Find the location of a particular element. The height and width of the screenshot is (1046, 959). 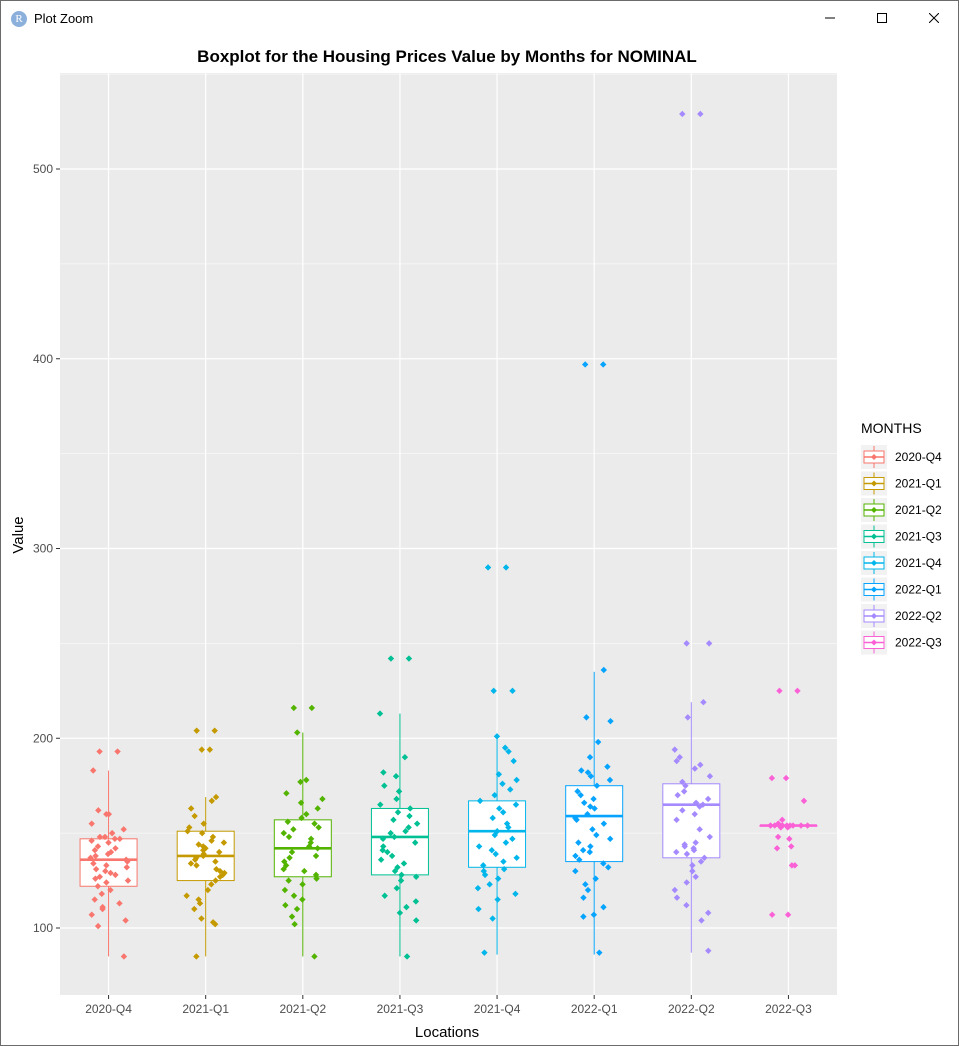

x-tick-label: 2020-Q4 is located at coordinates (108, 1009).